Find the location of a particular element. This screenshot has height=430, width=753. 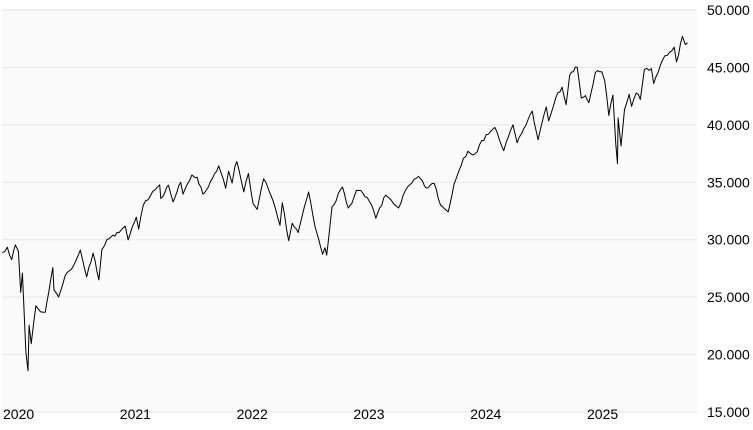

y-axis-tick-label: 45.000 is located at coordinates (728, 67).